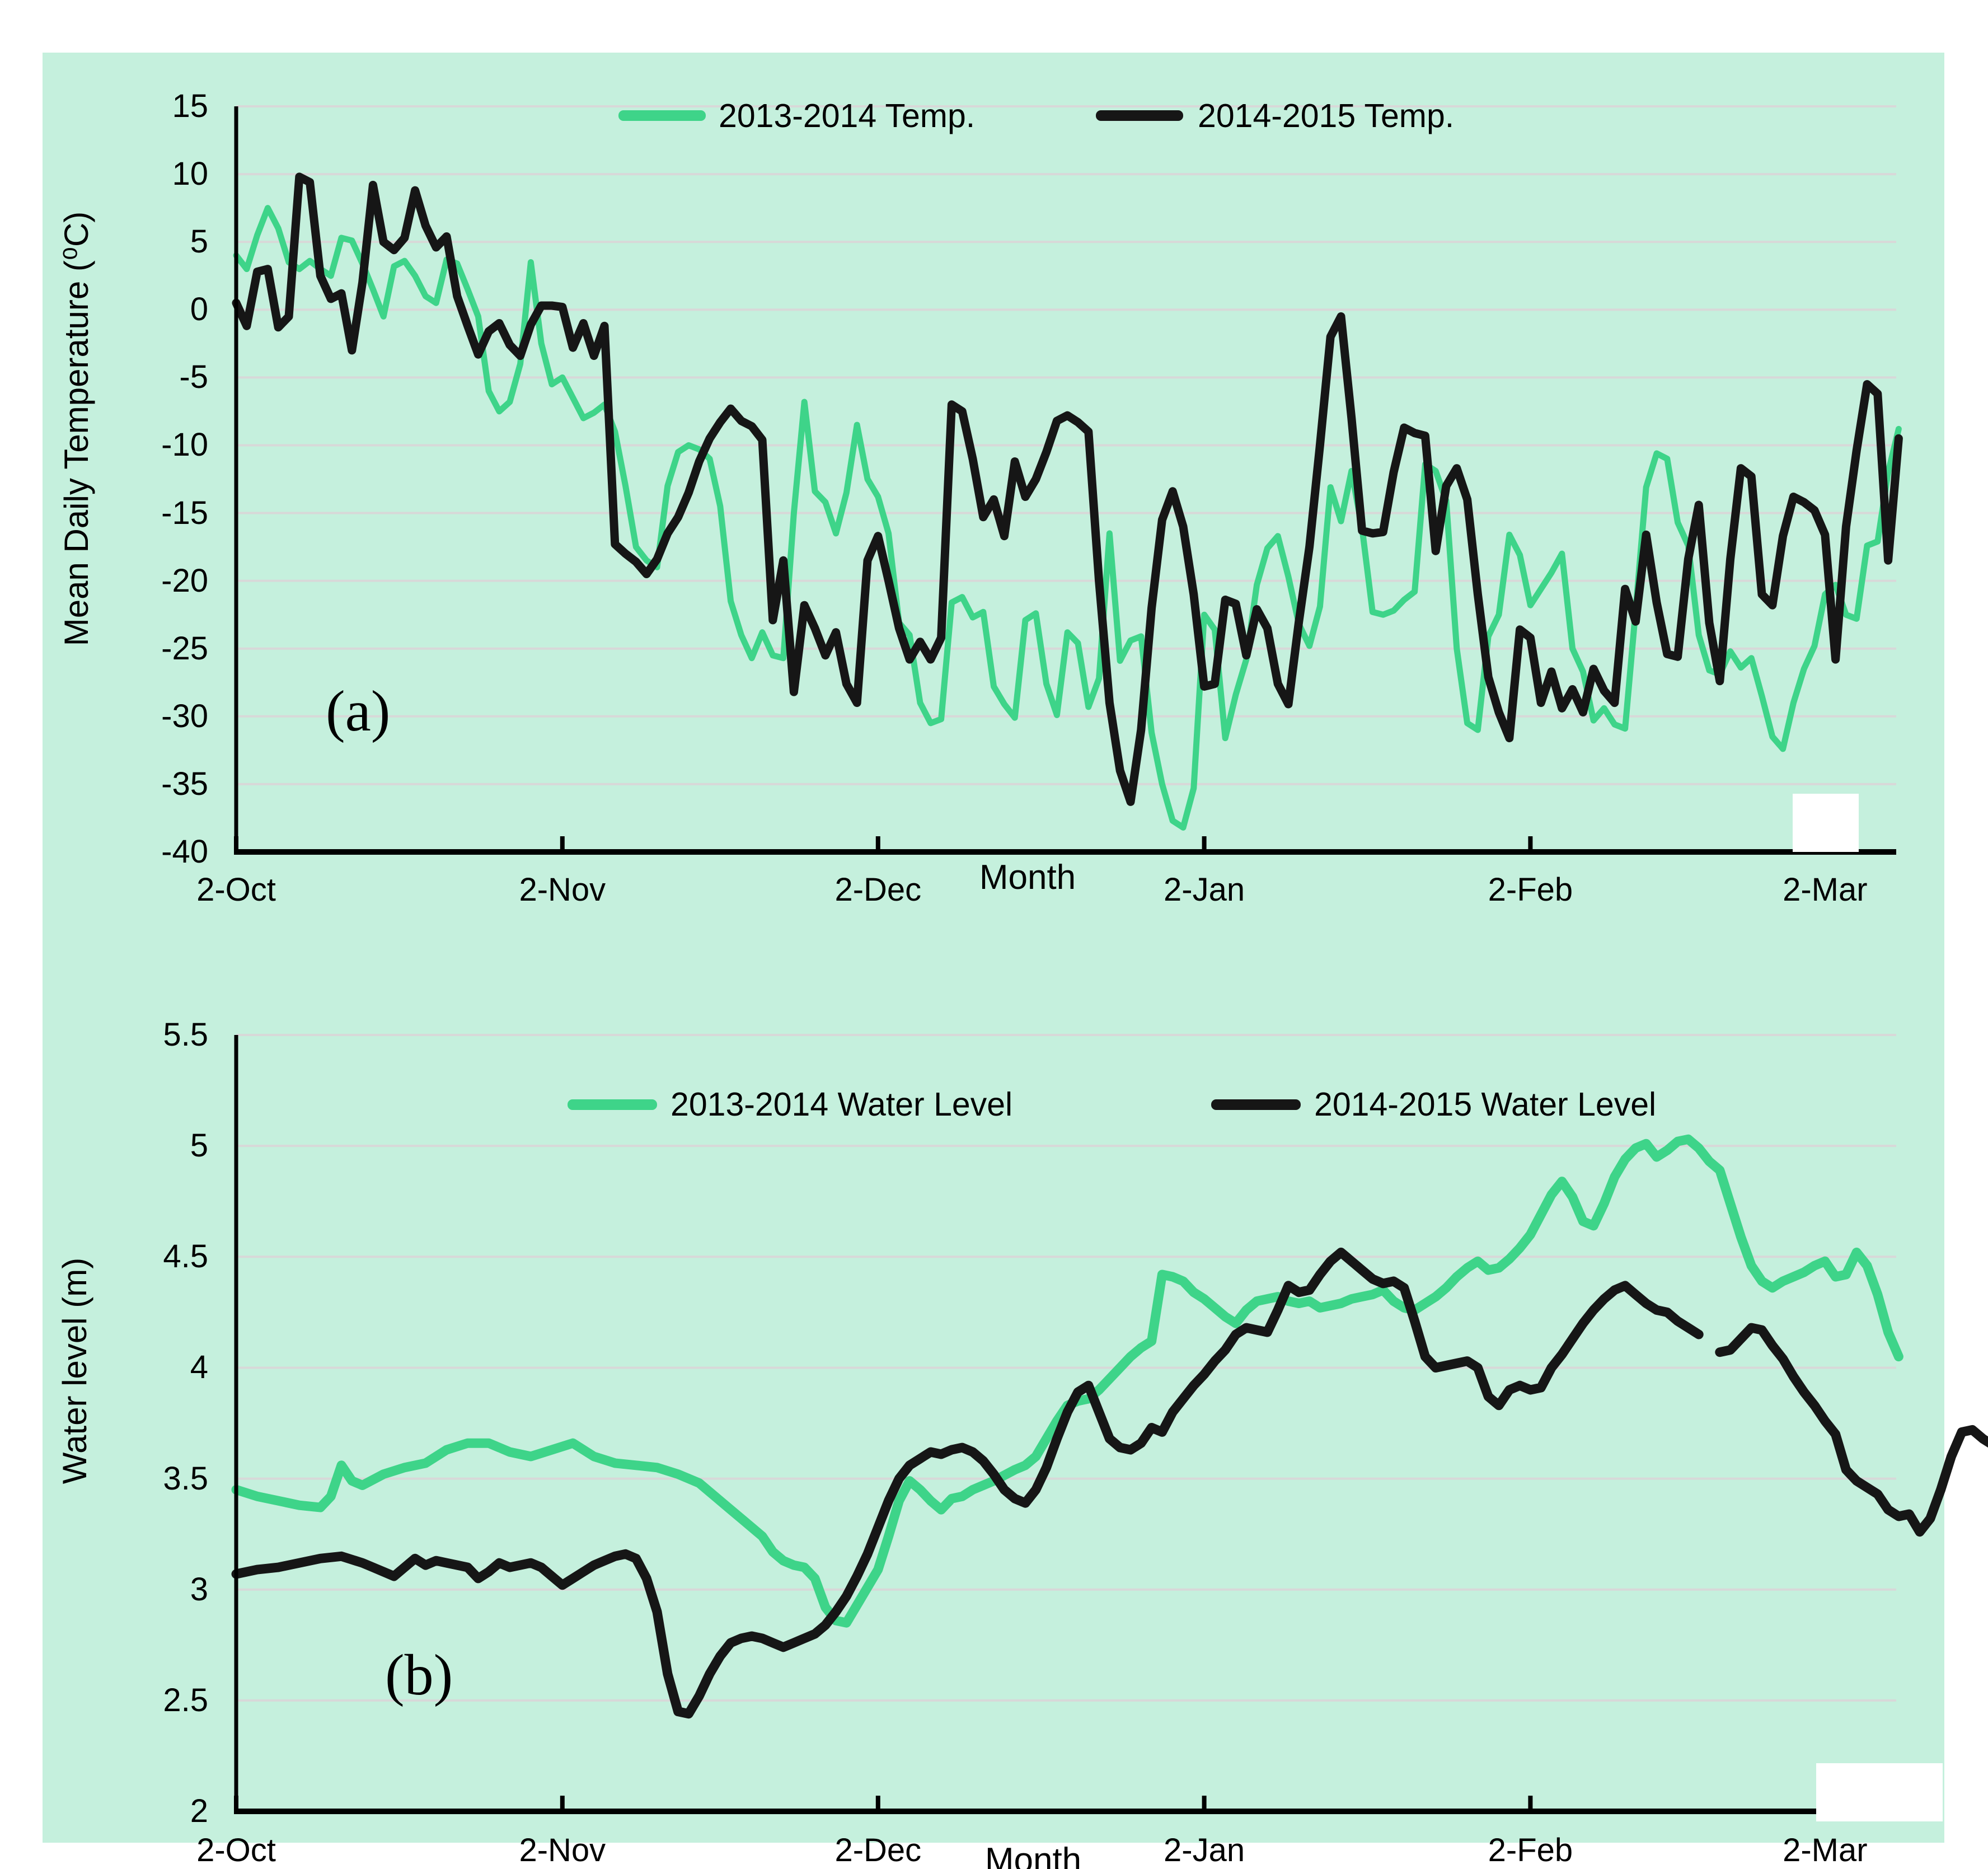  Describe the element at coordinates (190, 174) in the screenshot. I see `y-tick-label: 10` at that location.